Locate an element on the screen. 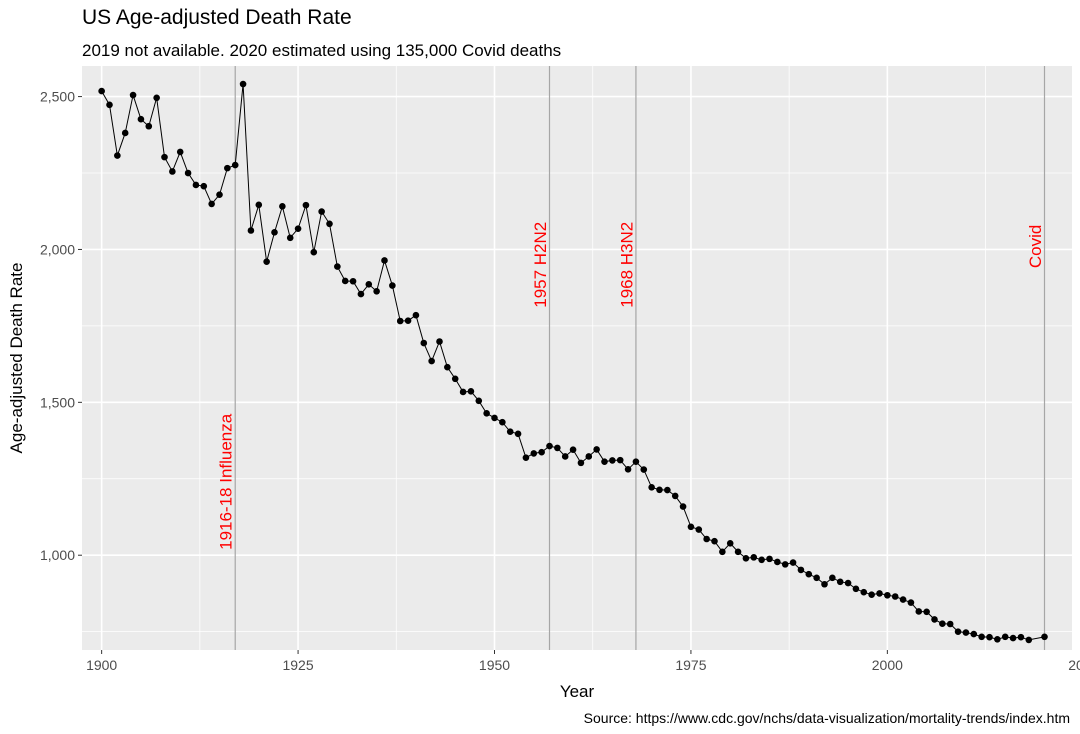 The width and height of the screenshot is (1080, 734). x-tick-label: 2025 is located at coordinates (1074, 665).